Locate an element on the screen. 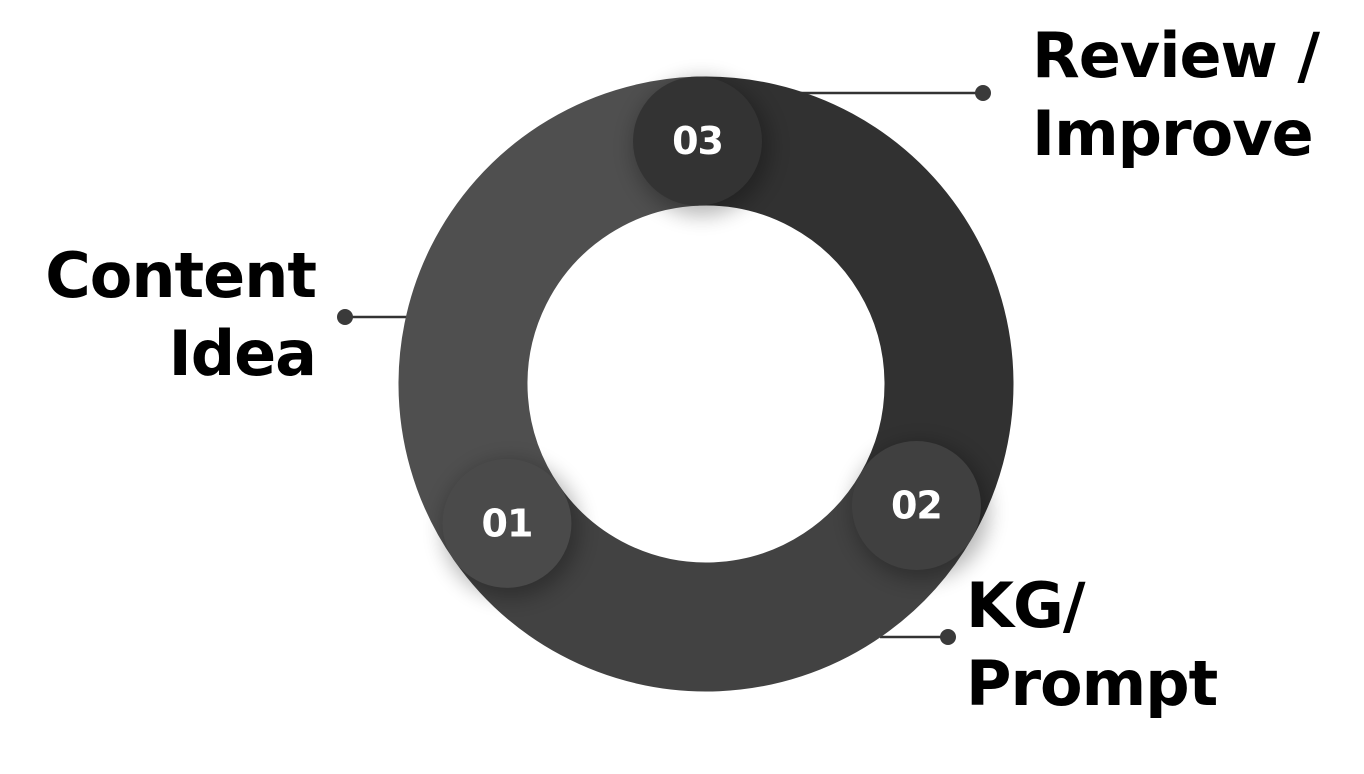 The height and width of the screenshot is (774, 1364). step-number-01: 01 is located at coordinates (507, 523).